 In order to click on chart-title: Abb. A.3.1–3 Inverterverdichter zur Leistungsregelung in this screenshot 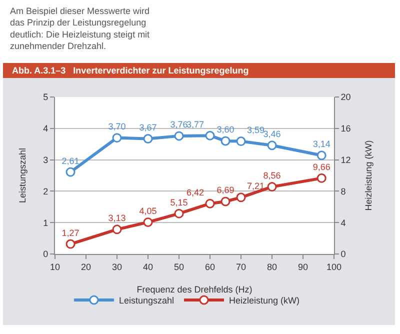, I will do `click(130, 71)`.